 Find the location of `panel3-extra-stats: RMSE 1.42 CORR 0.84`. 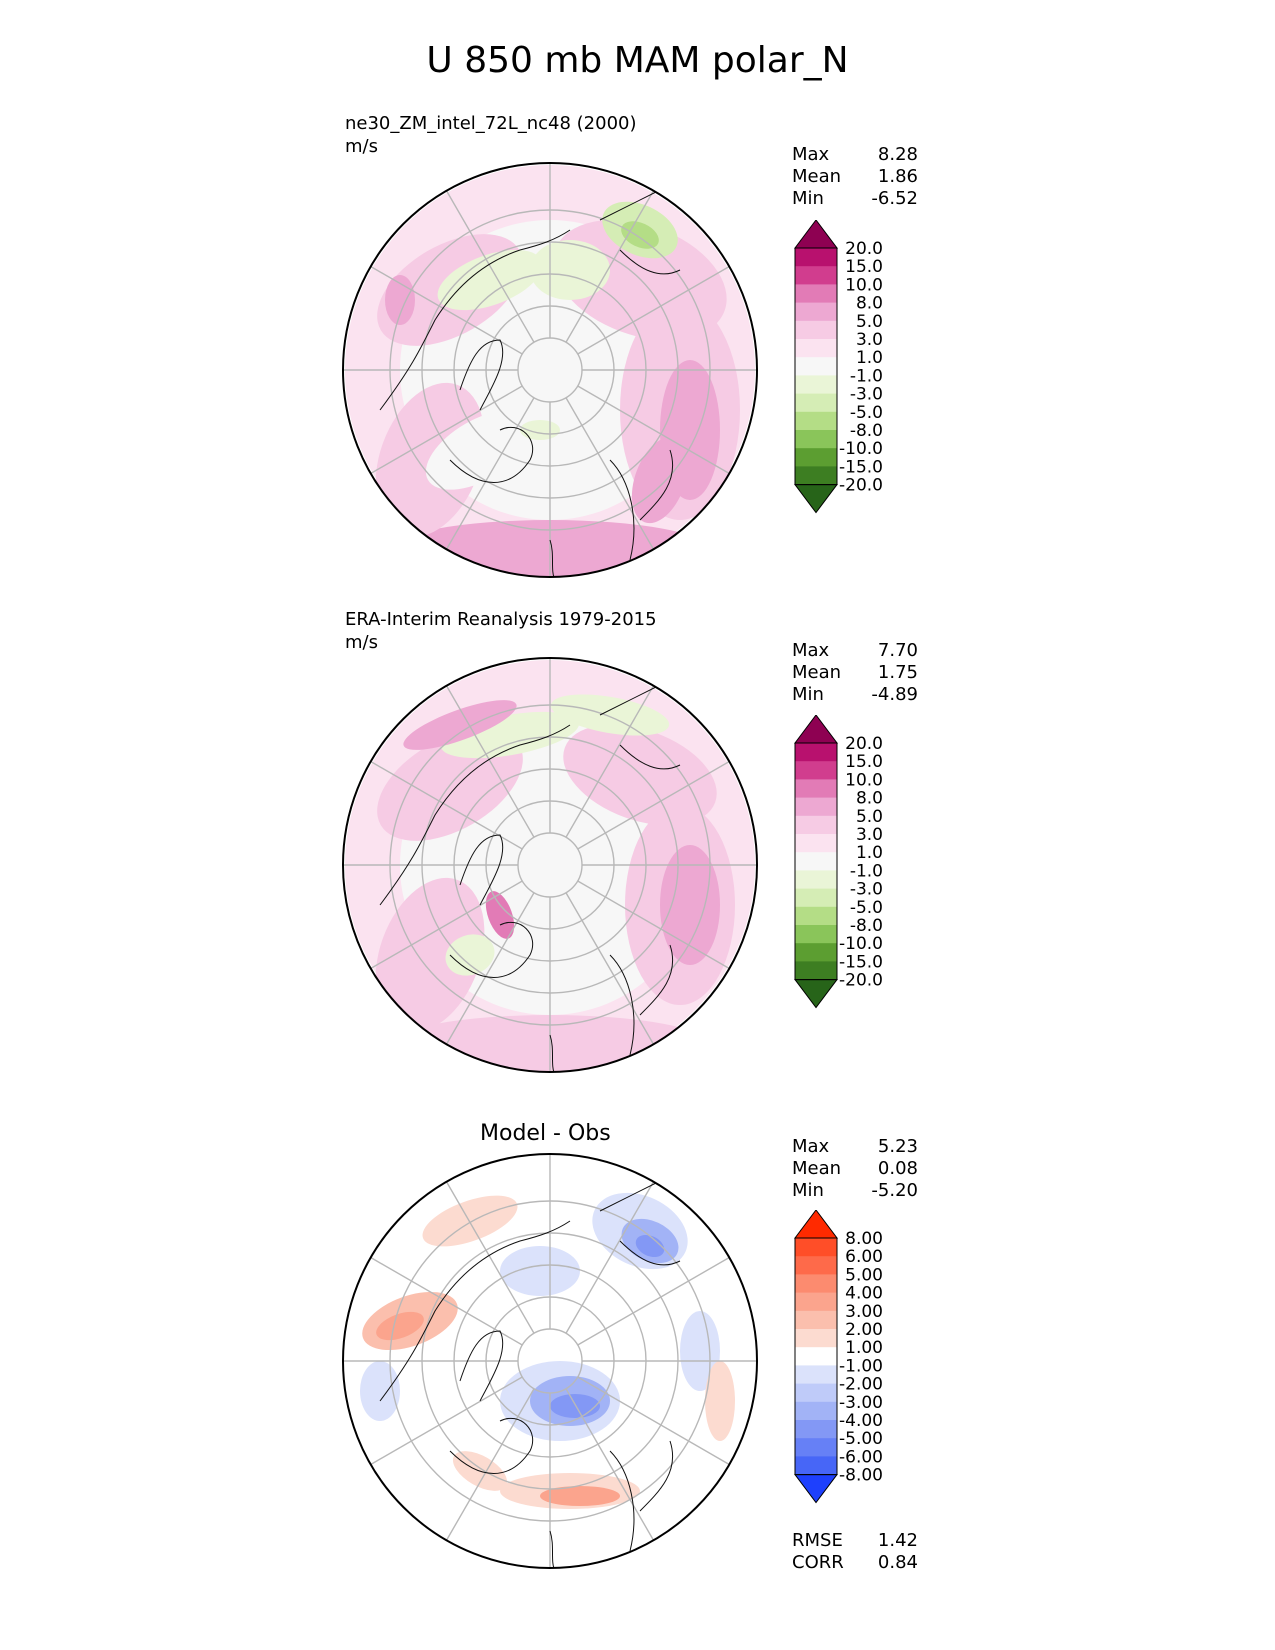

panel3-extra-stats: RMSE 1.42 CORR 0.84 is located at coordinates (855, 1552).